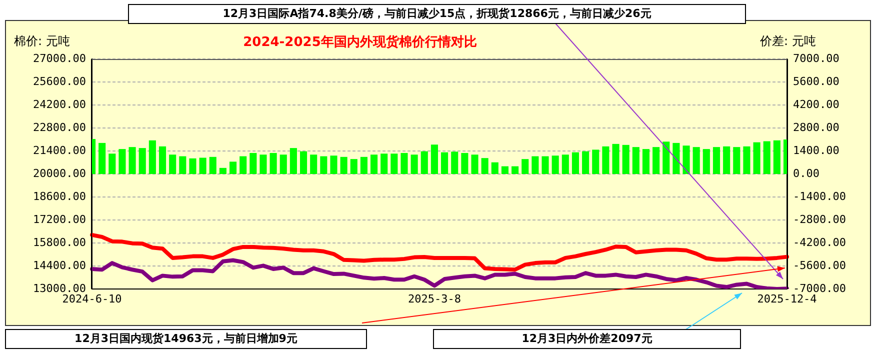 The image size is (877, 350). Describe the element at coordinates (59, 265) in the screenshot. I see `y-tick-label: 14400.00` at that location.